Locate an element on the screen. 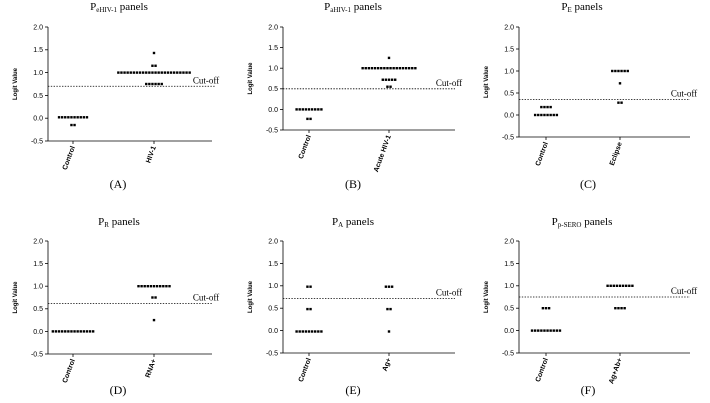  chart-title: Pp-SERO panels is located at coordinates (582, 222).